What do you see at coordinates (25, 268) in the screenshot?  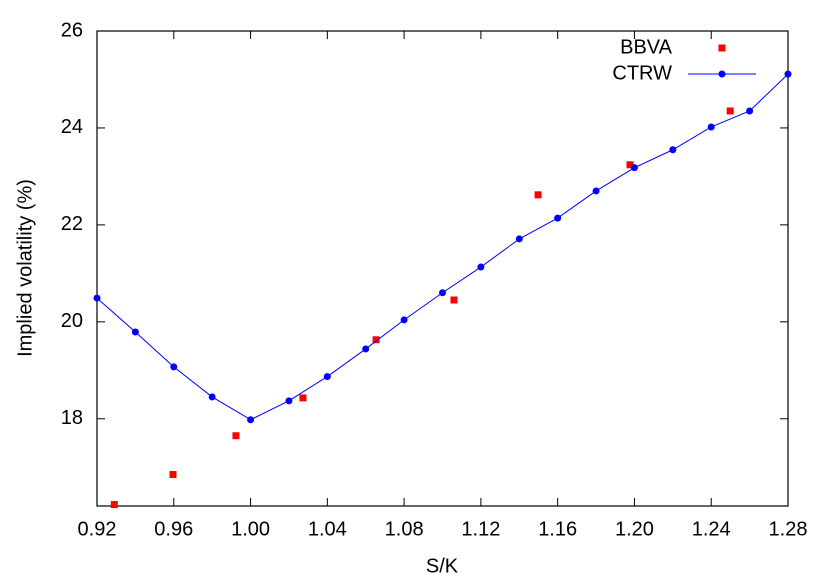 I see `y-axis-label: Implied volatility (%)` at bounding box center [25, 268].